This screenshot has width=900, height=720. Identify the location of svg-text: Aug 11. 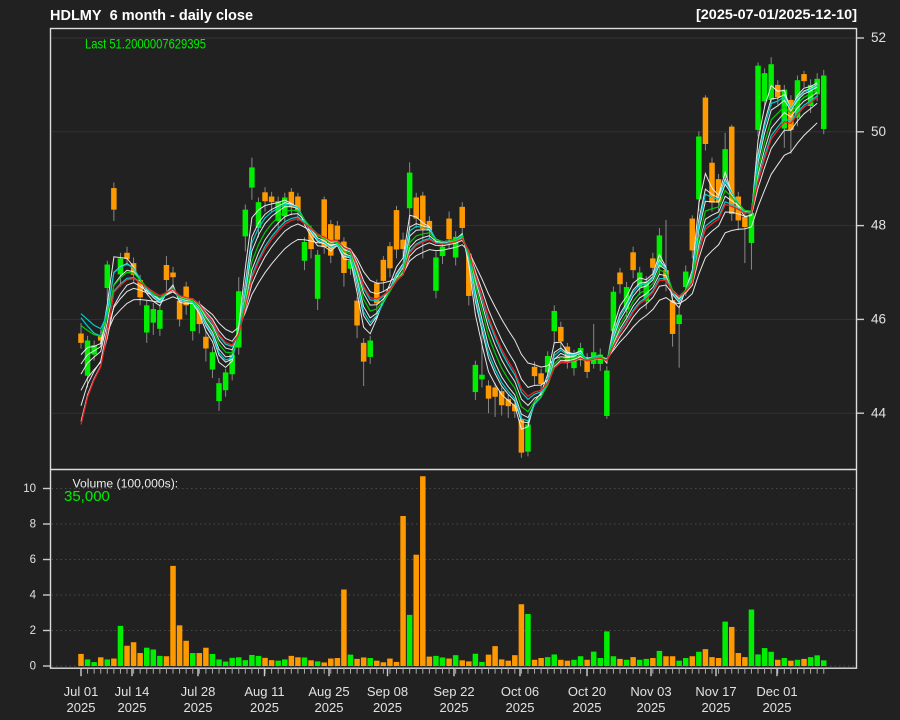
(264, 691).